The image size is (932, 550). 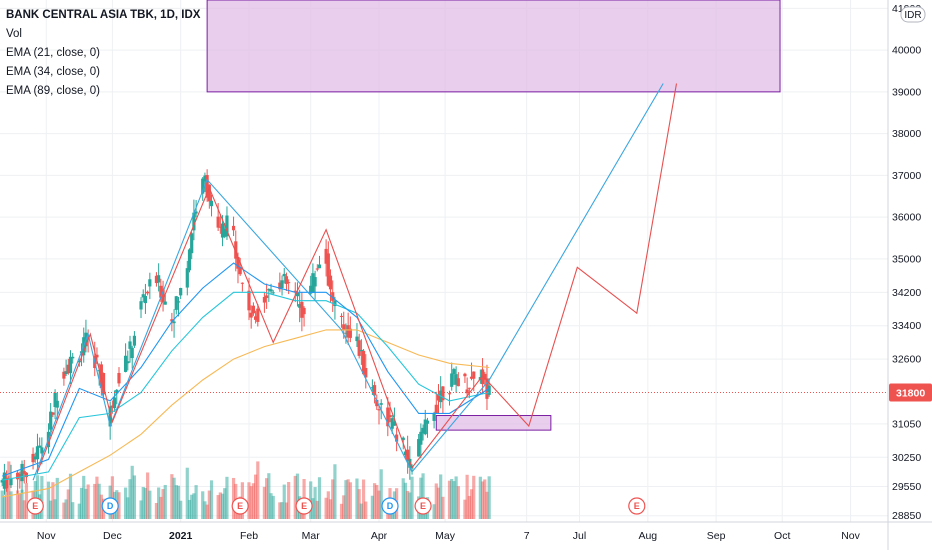 I want to click on legend-ema89: EMA (89, close, 0), so click(x=53, y=91).